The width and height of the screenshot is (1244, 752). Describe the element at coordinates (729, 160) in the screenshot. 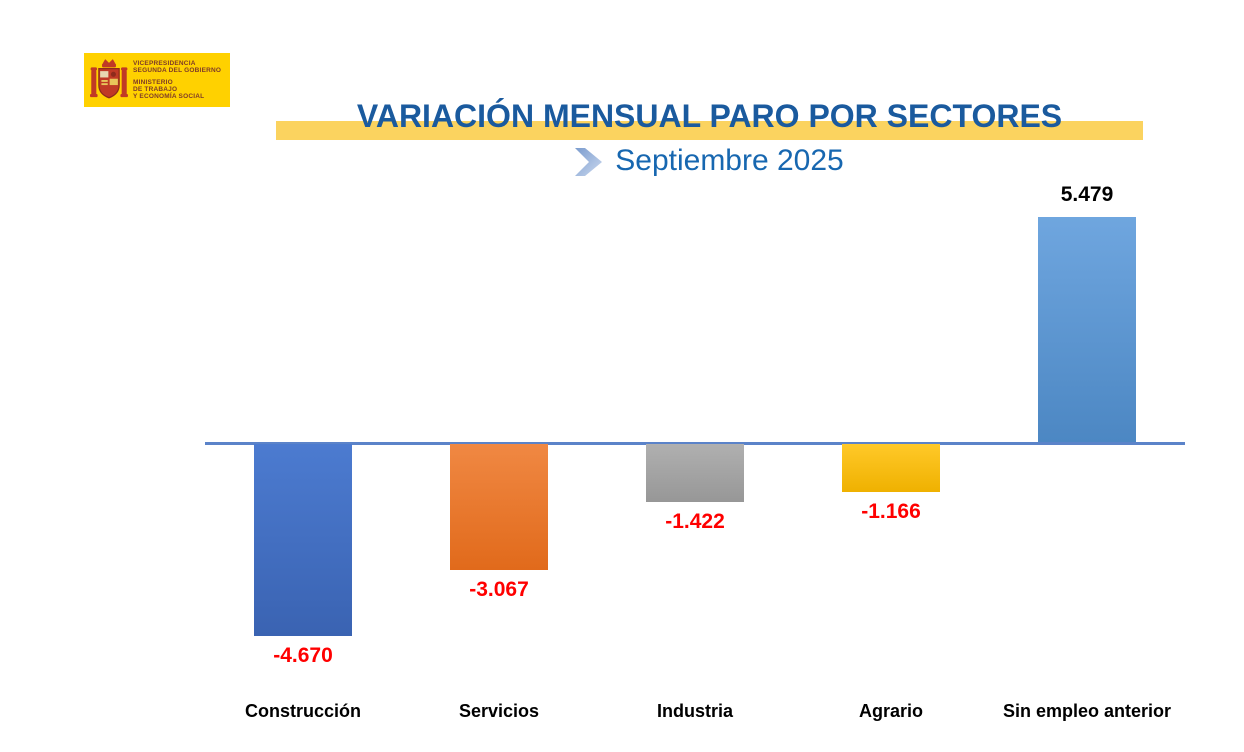

I see `chart-subtitle: Septiembre 2025` at that location.